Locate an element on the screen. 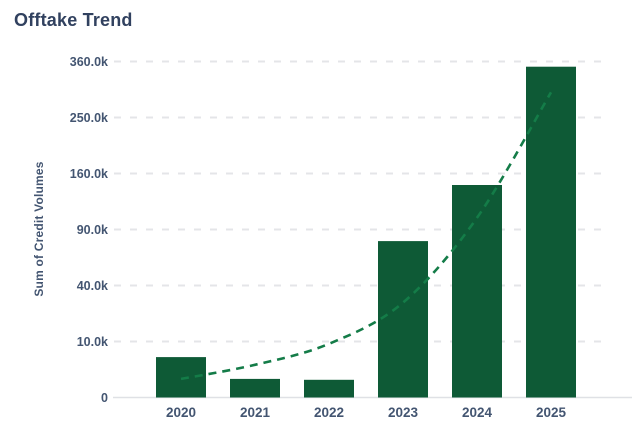  bar-2025 is located at coordinates (551, 232).